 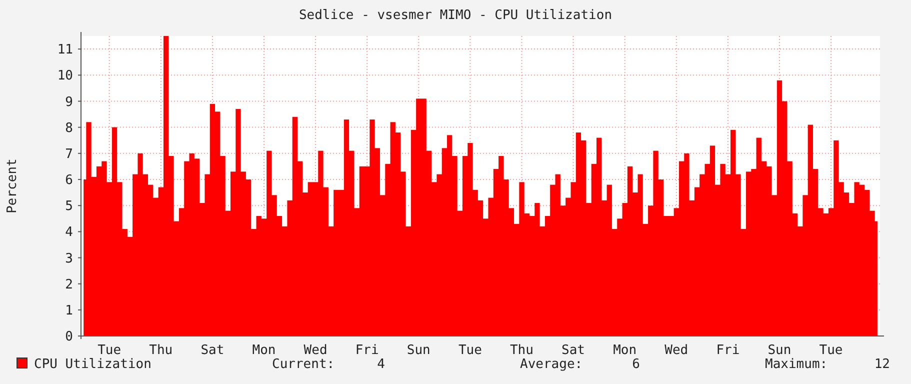 I want to click on text: 6, so click(x=636, y=364).